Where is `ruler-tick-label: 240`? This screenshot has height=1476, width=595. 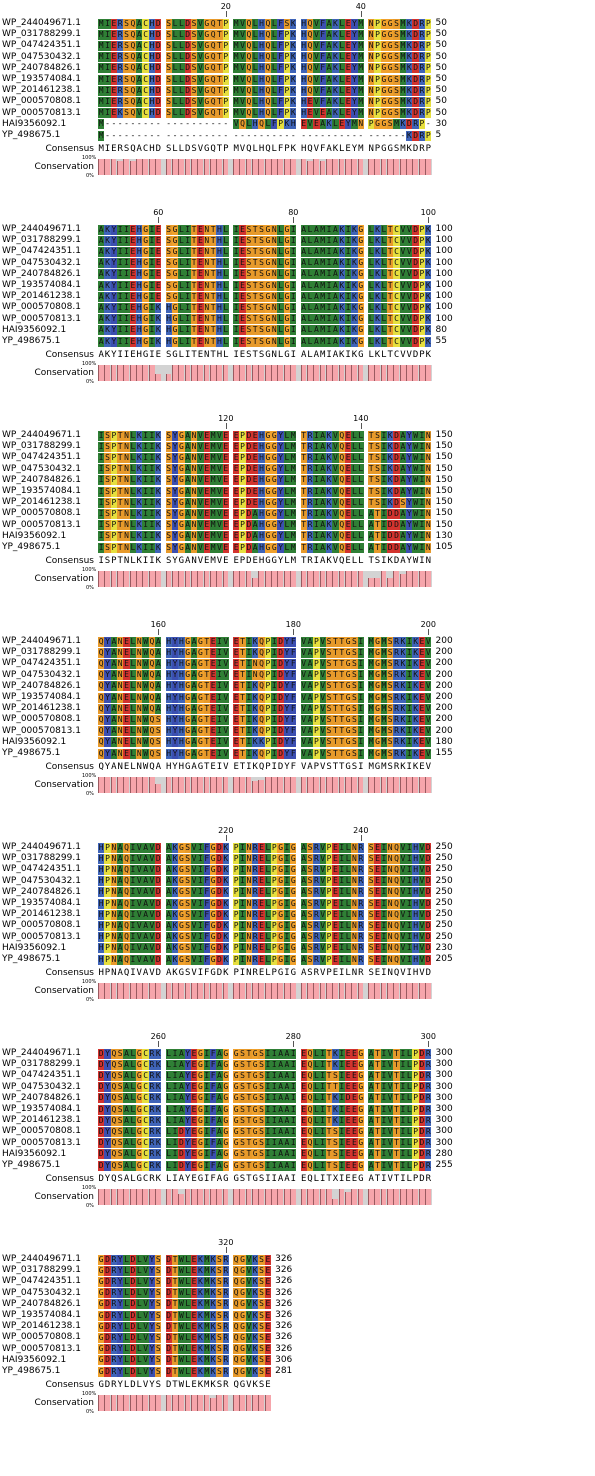 ruler-tick-label: 240 is located at coordinates (361, 830).